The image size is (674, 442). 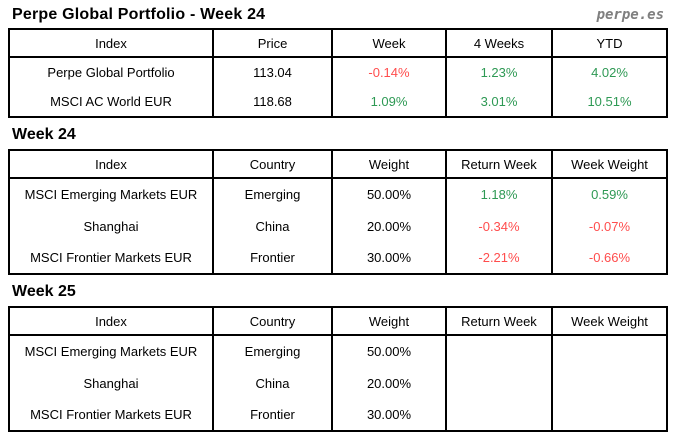 What do you see at coordinates (44, 134) in the screenshot?
I see `section-label-week24: Week 24` at bounding box center [44, 134].